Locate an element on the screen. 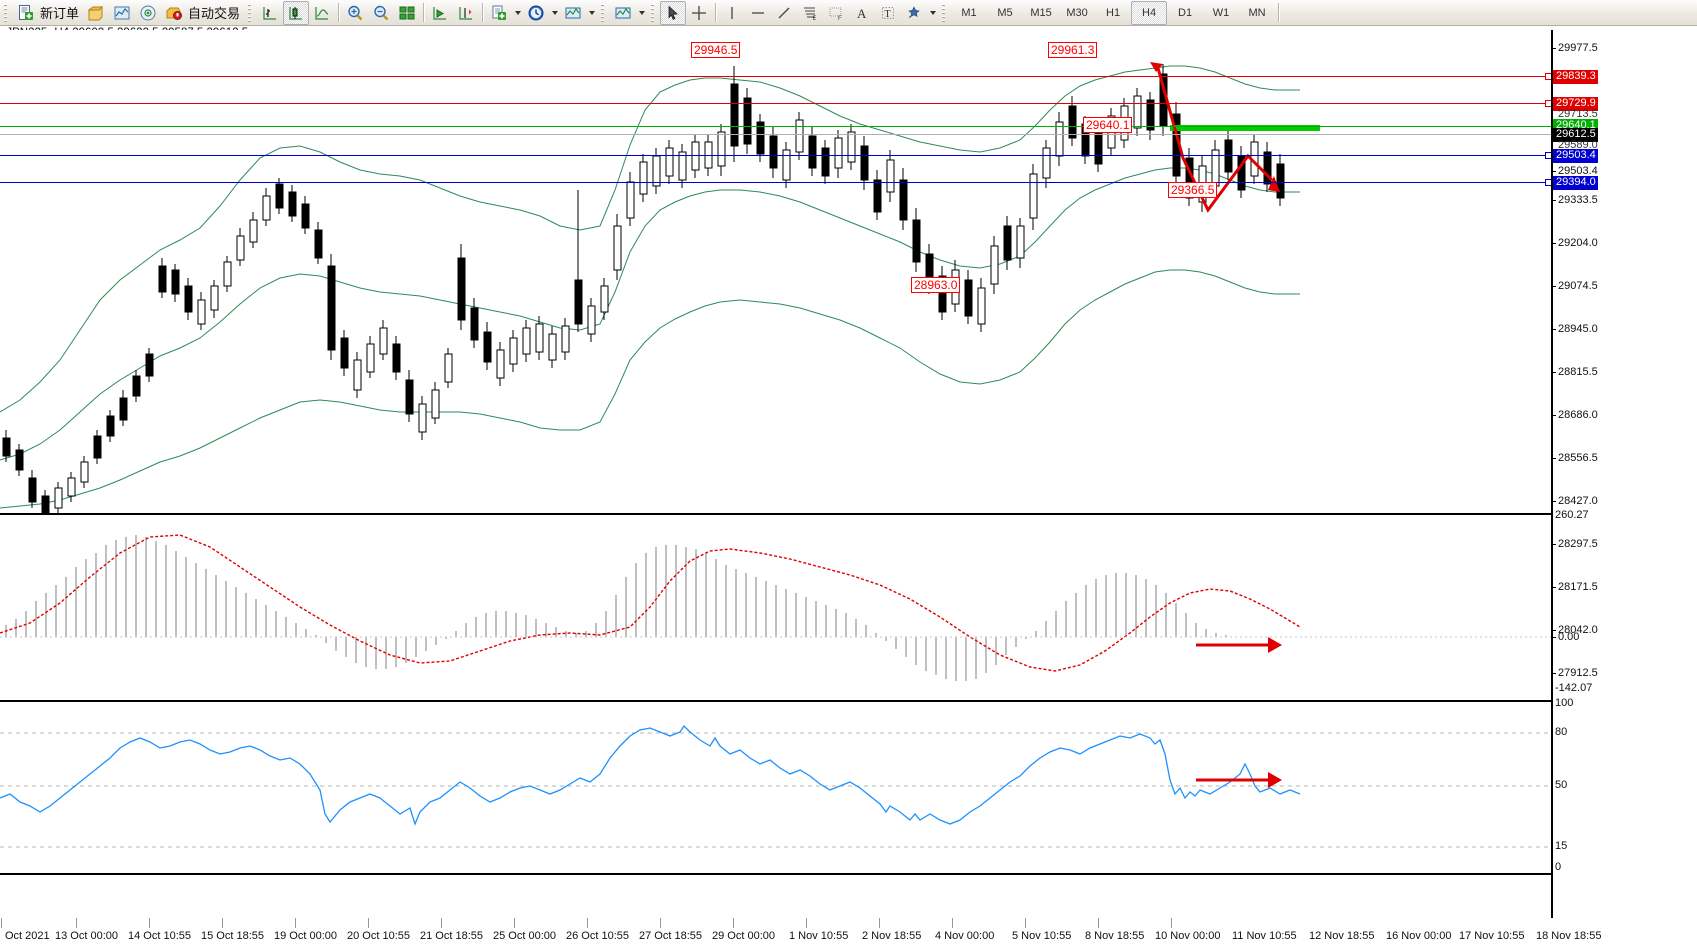  rsi-trend-arrowhead is located at coordinates (1275, 780).